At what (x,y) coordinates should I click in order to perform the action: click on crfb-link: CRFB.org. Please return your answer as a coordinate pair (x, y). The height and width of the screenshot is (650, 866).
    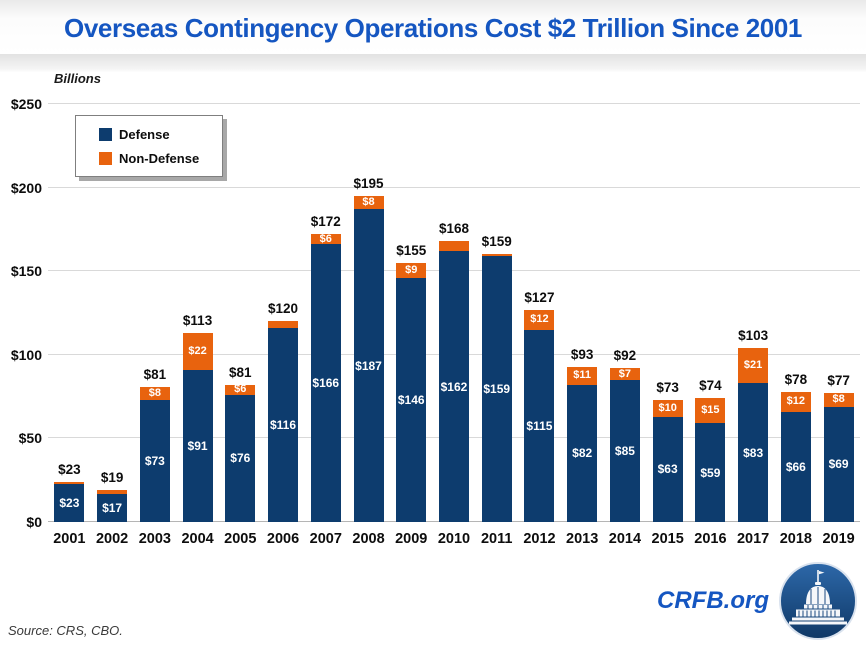
    Looking at the image, I should click on (713, 600).